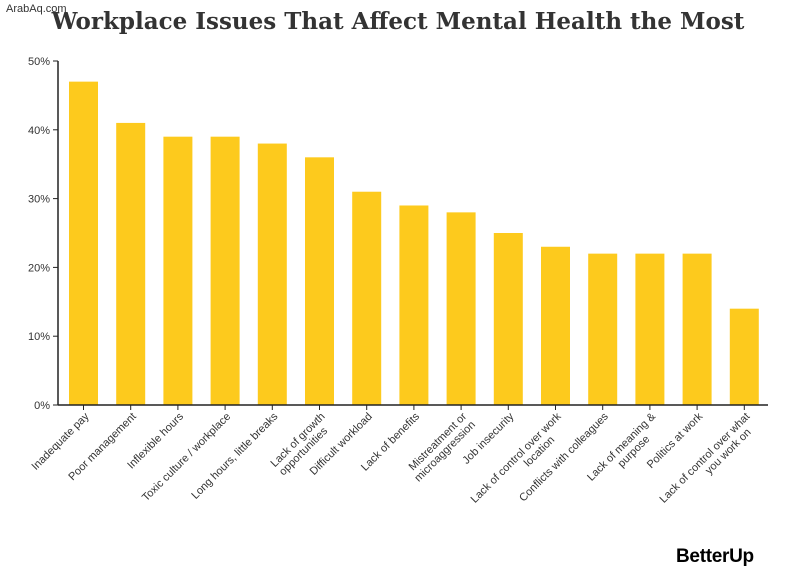 This screenshot has height=575, width=796. What do you see at coordinates (39, 200) in the screenshot?
I see `y-tick-label: 30%` at bounding box center [39, 200].